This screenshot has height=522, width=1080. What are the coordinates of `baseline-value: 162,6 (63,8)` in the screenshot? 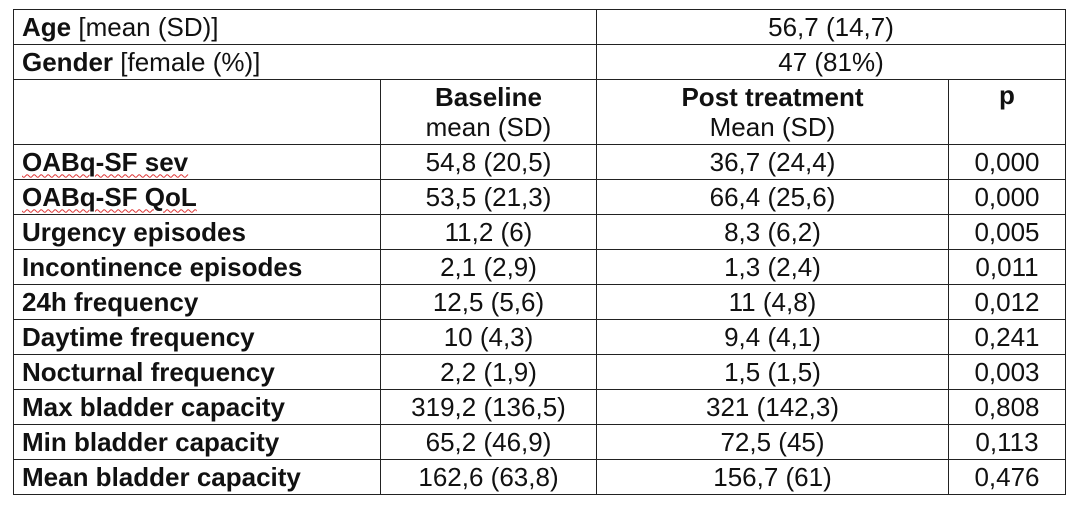 It's located at (488, 477).